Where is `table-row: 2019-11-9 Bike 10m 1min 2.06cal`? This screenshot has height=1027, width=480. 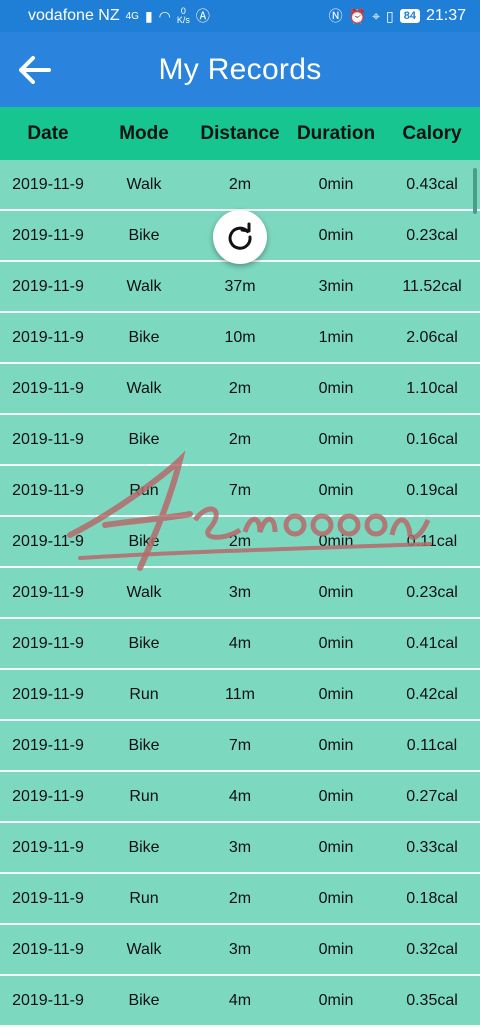 table-row: 2019-11-9 Bike 10m 1min 2.06cal is located at coordinates (240, 338).